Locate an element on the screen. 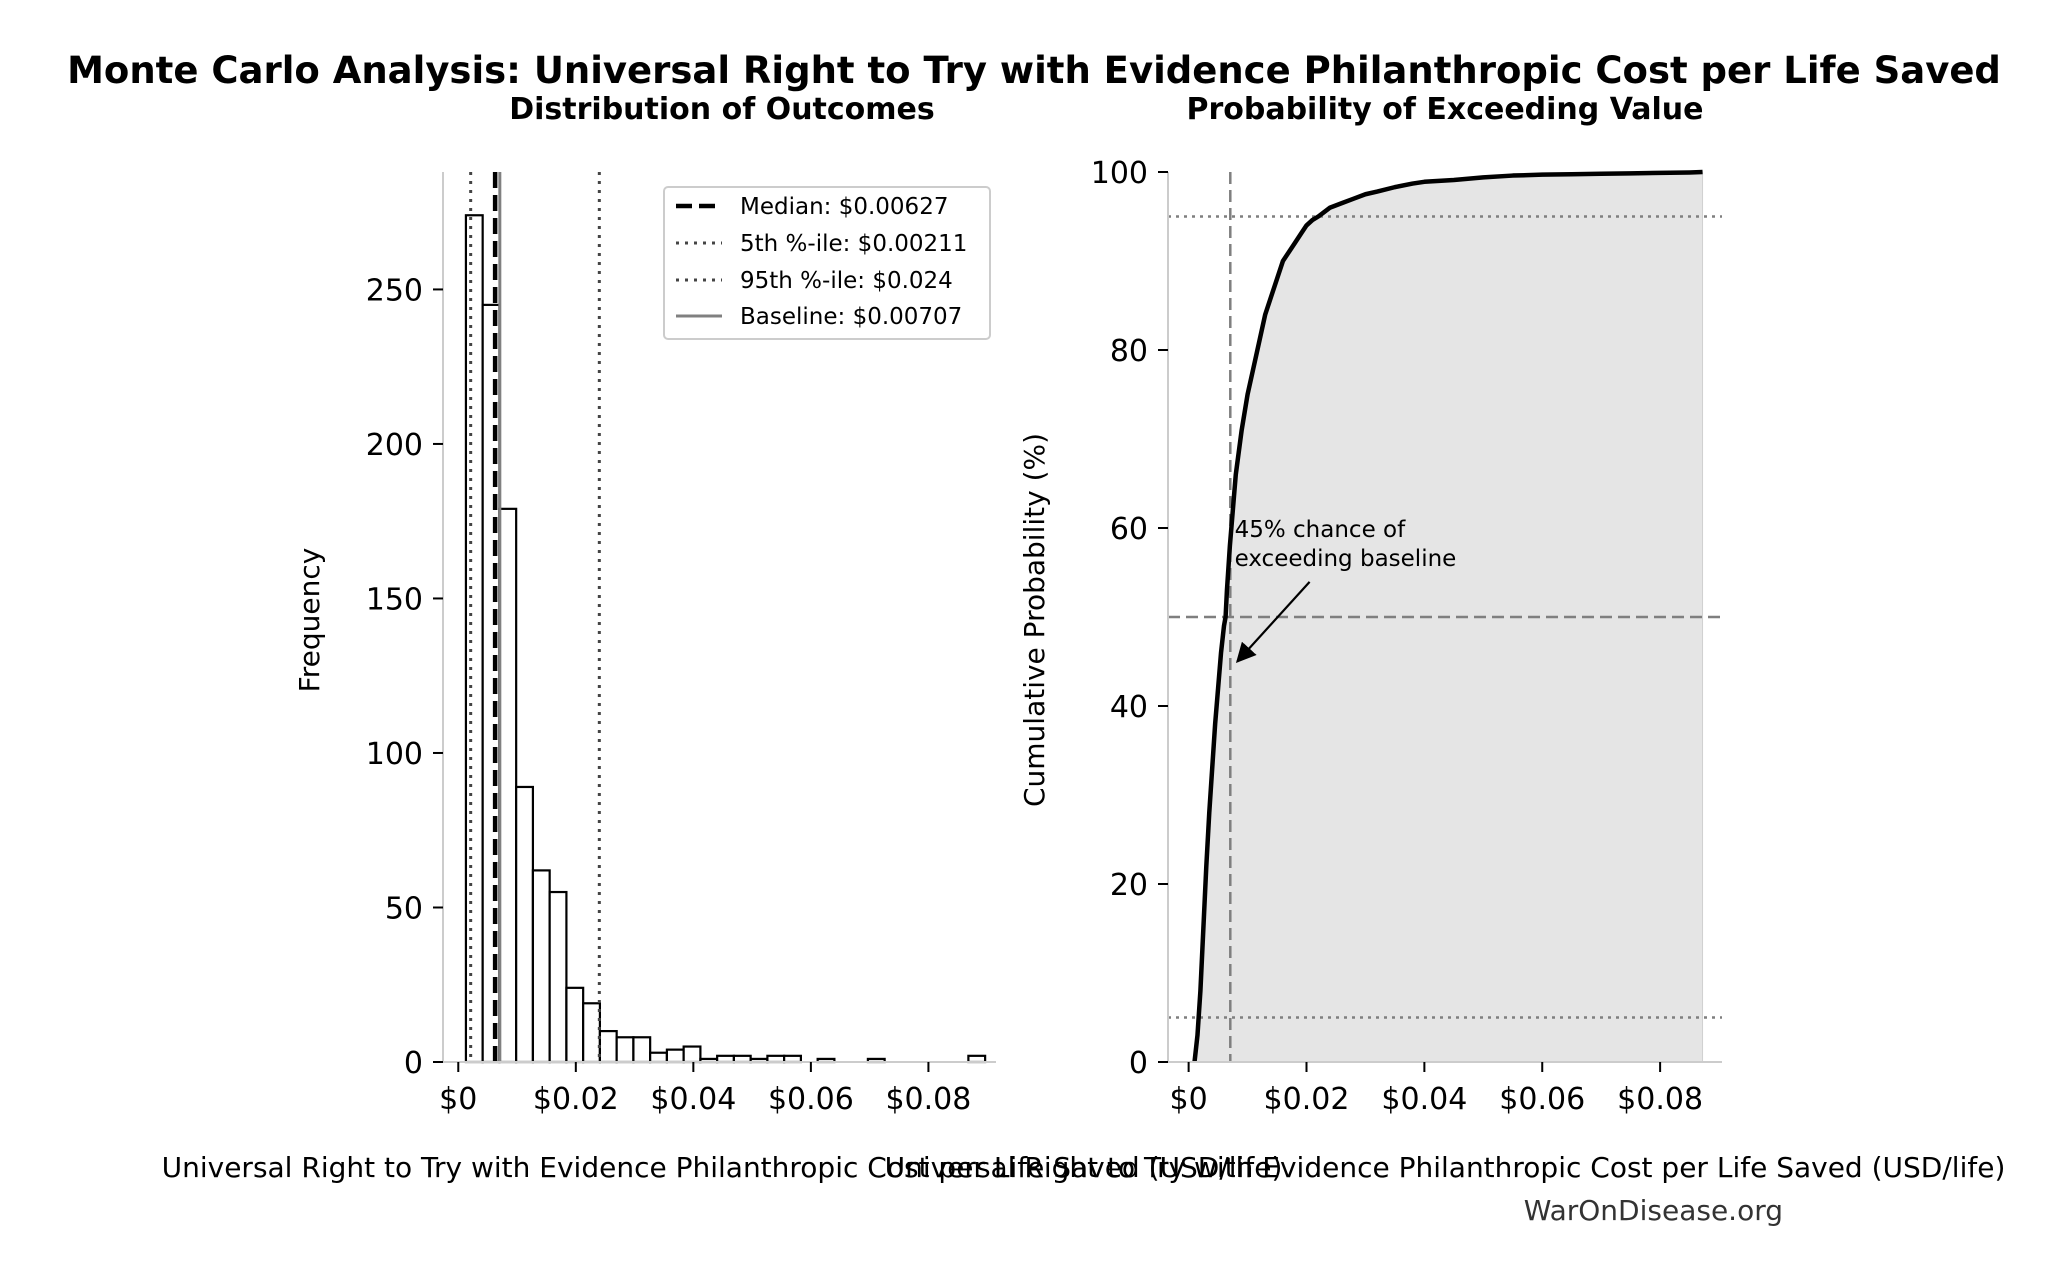 Image resolution: width=2069 pixels, height=1280 pixels. histogram-x-tick-label: $0 is located at coordinates (458, 1099).